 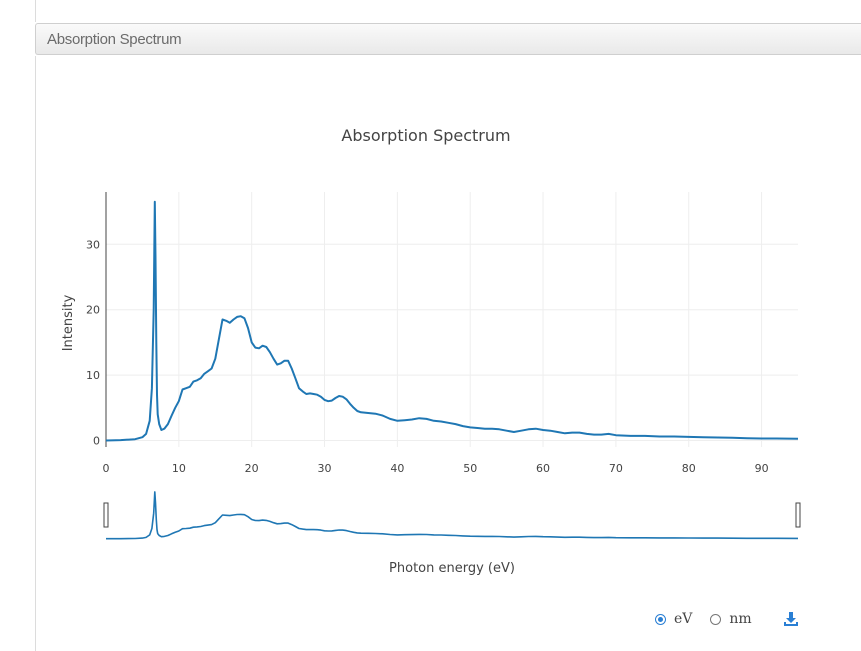 I want to click on panel-header: Absorption Spectrum, so click(x=448, y=39).